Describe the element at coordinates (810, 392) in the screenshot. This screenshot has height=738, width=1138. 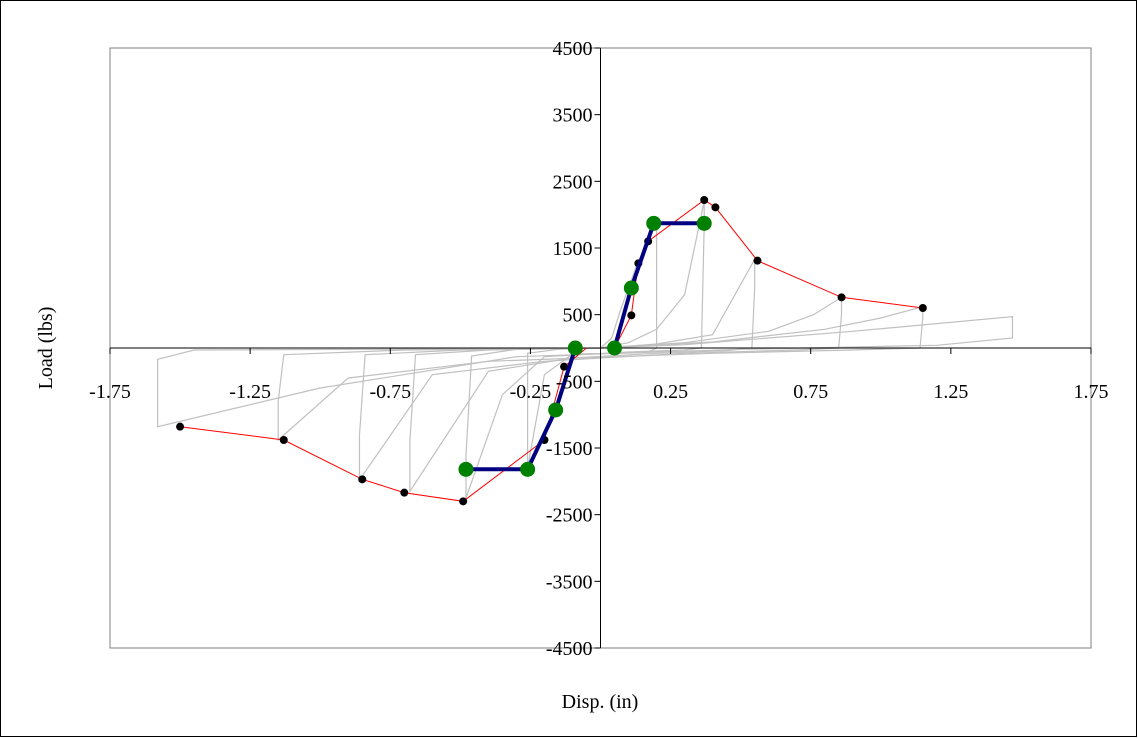
I see `x-tick-label: 0.75` at that location.